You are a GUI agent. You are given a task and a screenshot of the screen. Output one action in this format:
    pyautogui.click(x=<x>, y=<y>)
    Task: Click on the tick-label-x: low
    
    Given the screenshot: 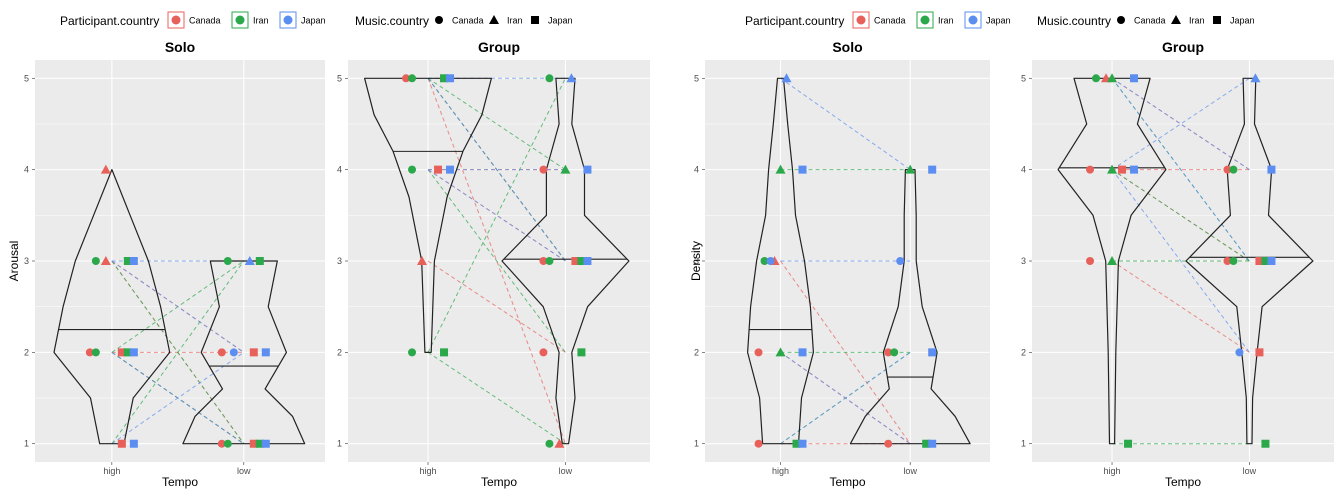 What is the action you would take?
    pyautogui.click(x=1250, y=471)
    